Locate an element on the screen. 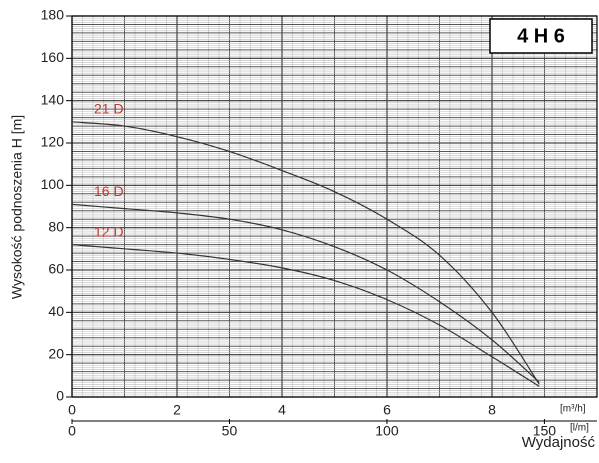 The height and width of the screenshot is (463, 599). x2-unit: [l/m] is located at coordinates (579, 428).